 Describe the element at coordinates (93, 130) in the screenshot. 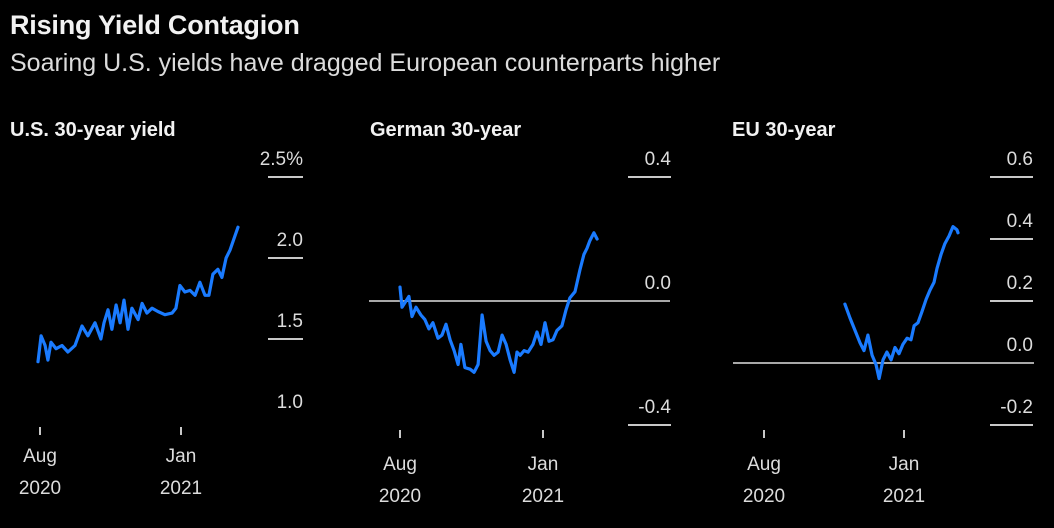

I see `panel-title: U.S. 30-year yield` at that location.